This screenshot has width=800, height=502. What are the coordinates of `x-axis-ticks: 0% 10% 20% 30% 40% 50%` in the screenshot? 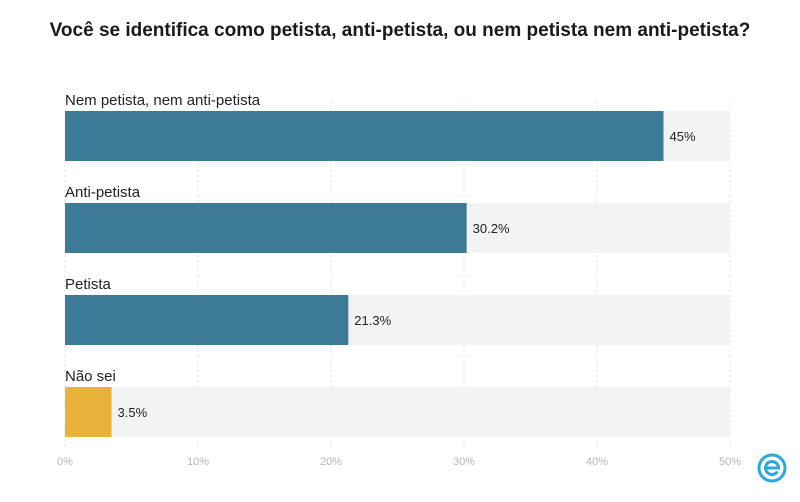 It's located at (399, 462).